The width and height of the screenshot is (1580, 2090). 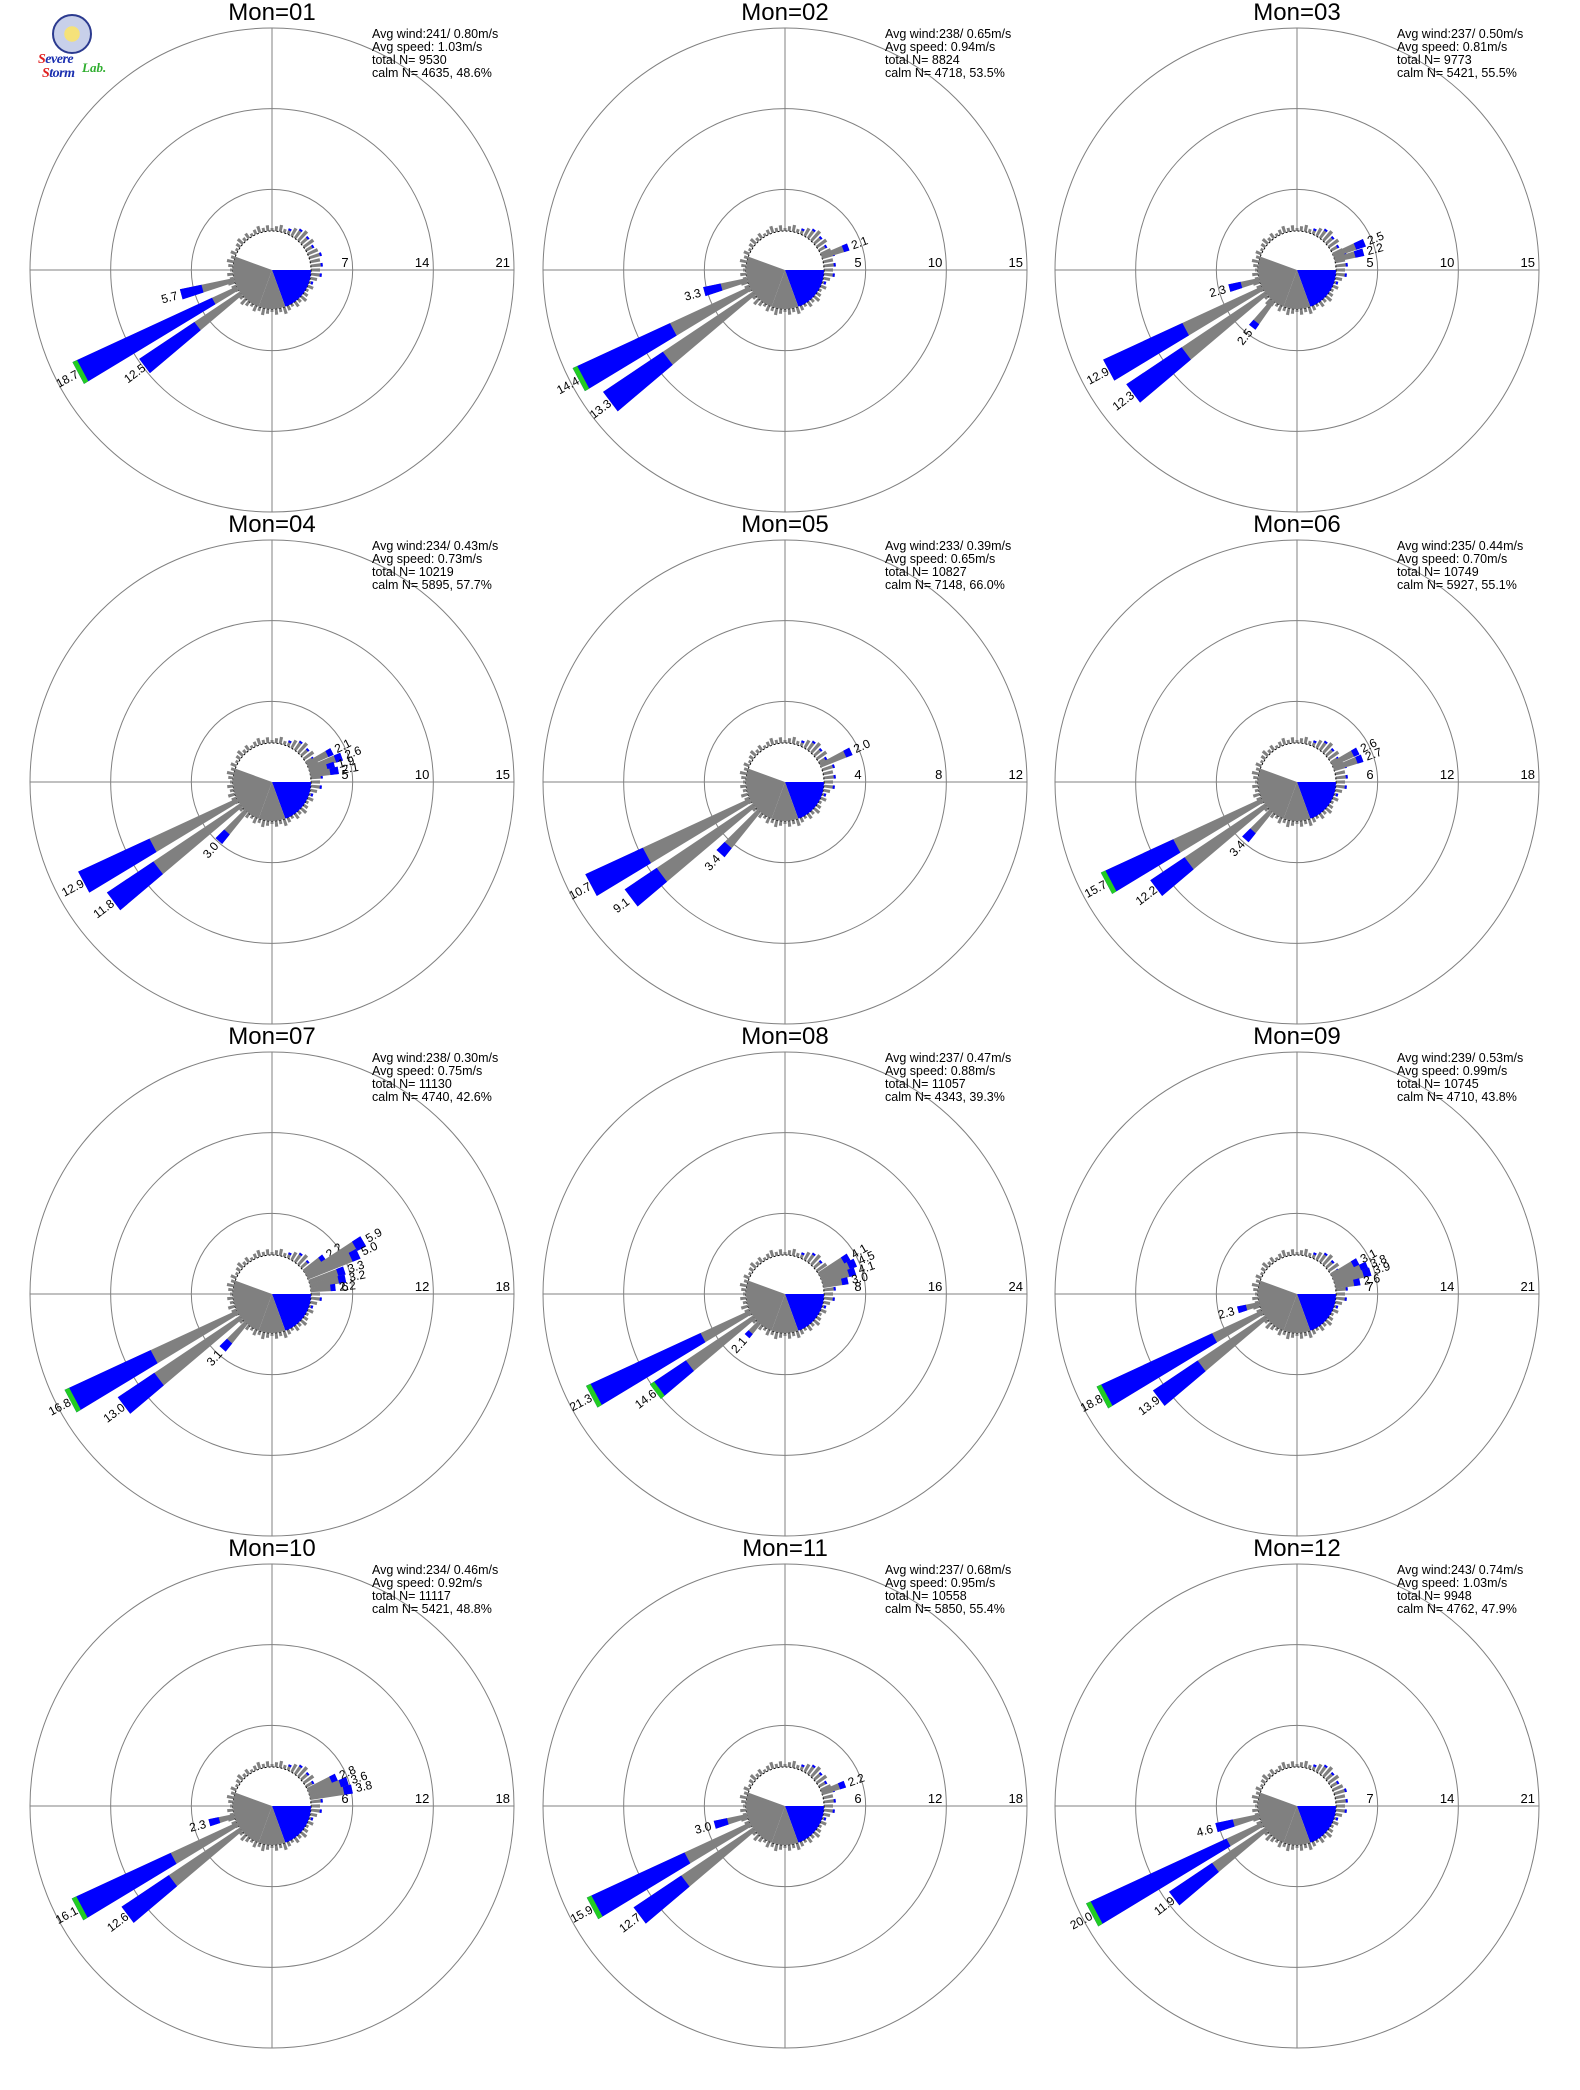 I want to click on ring-label: 7, so click(x=1369, y=1798).